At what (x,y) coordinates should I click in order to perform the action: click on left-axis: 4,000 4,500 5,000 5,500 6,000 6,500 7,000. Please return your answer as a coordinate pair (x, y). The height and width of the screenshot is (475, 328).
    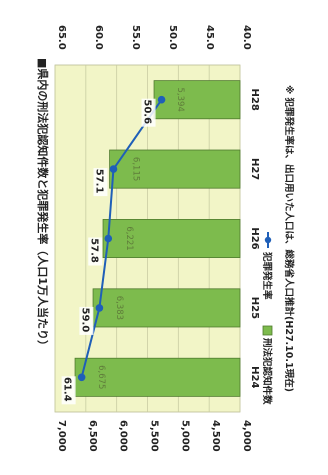
    Looking at the image, I should click on (154, 436).